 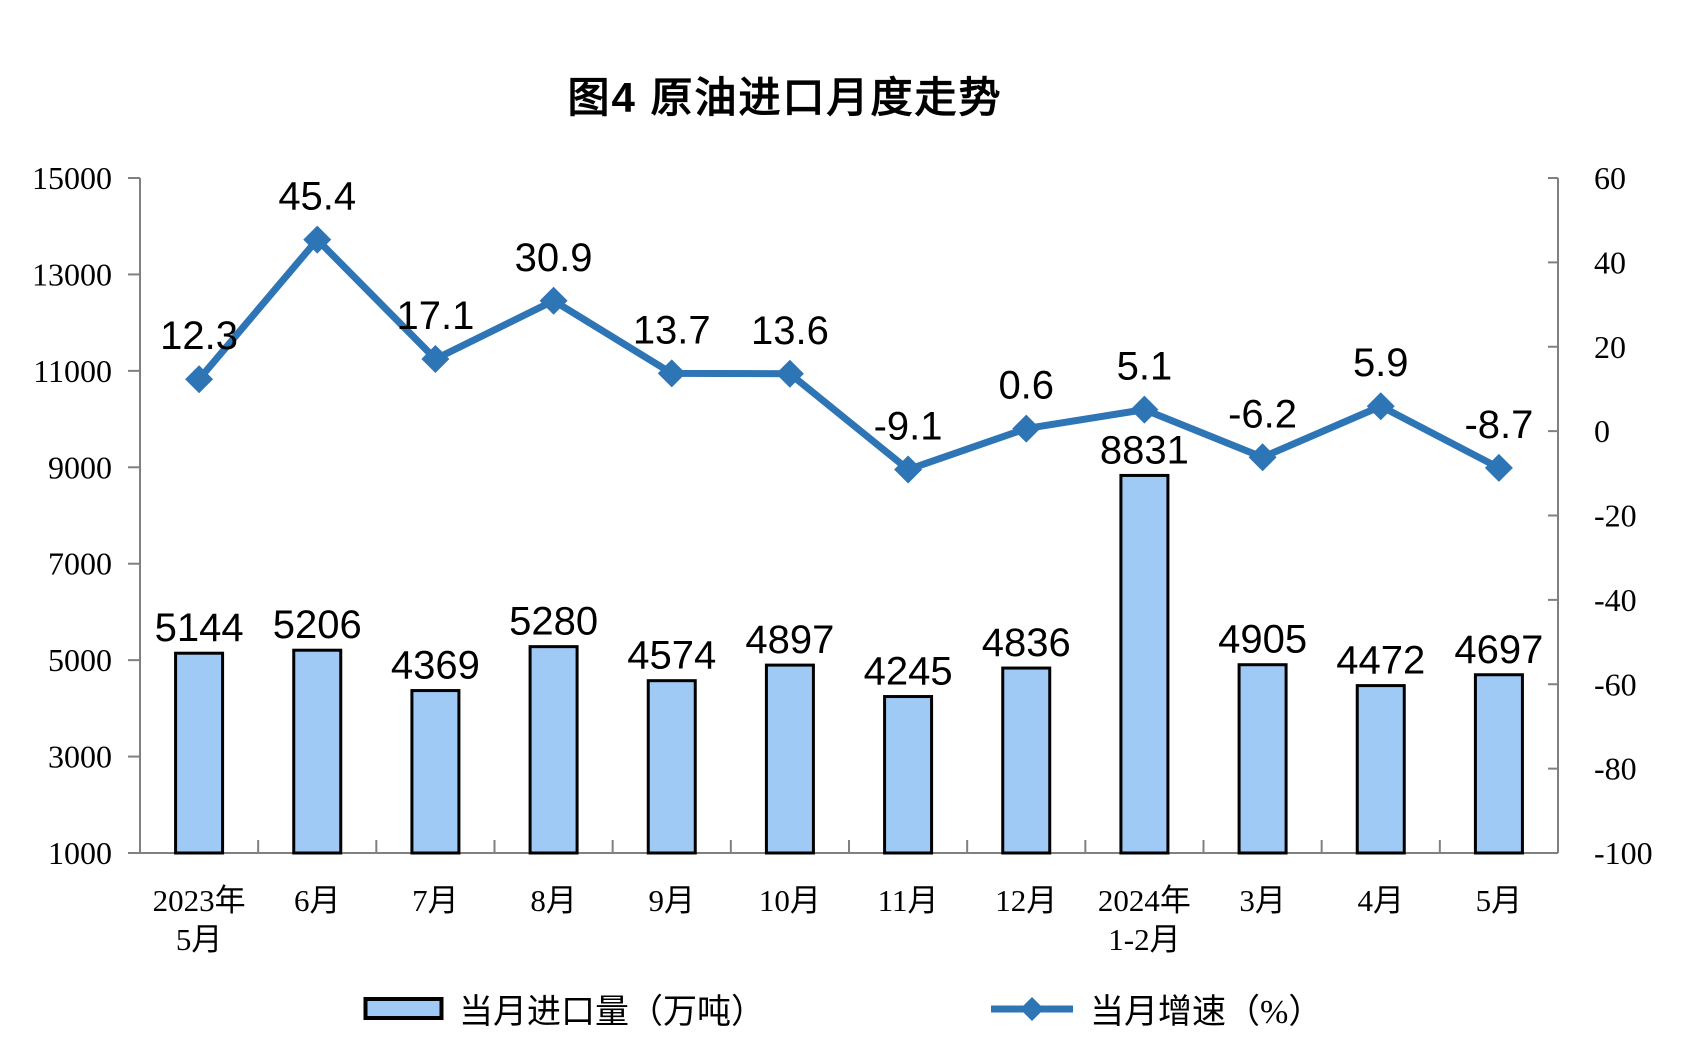 What do you see at coordinates (1610, 262) in the screenshot?
I see `right-axis-tick-label: 40` at bounding box center [1610, 262].